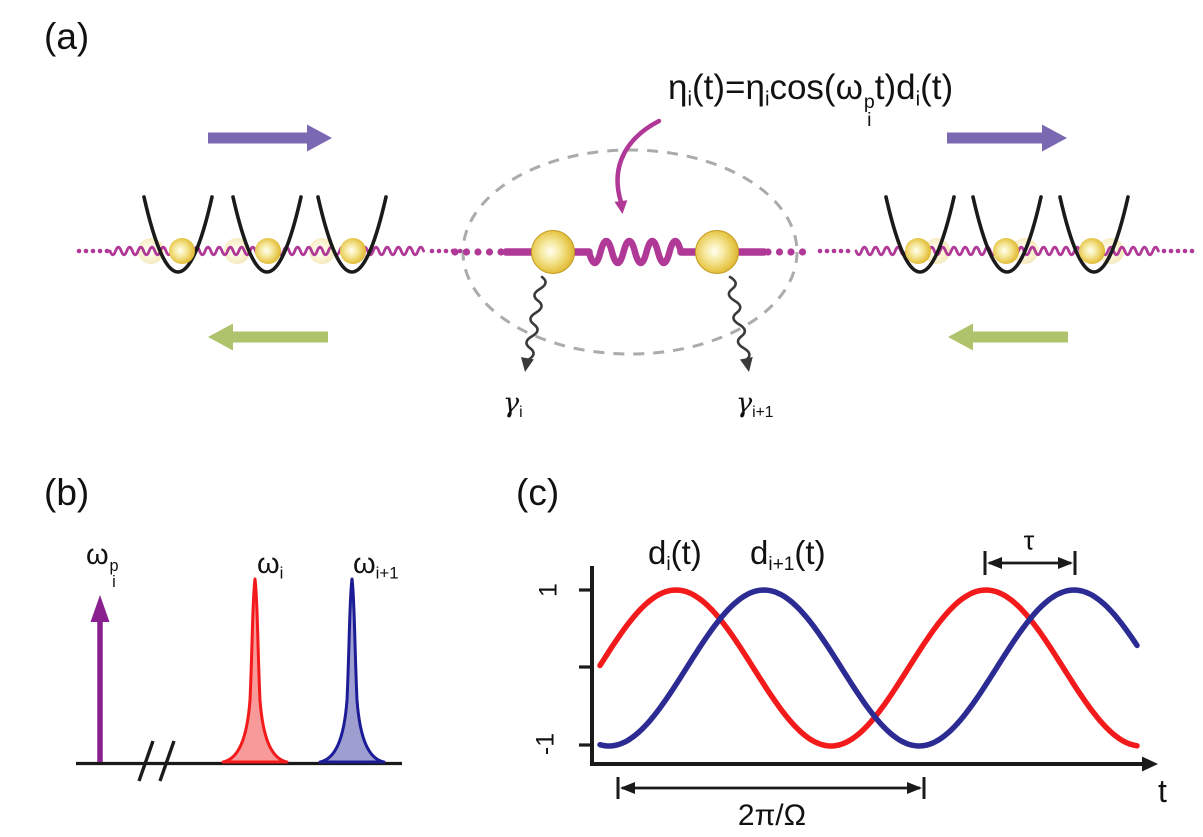 The image size is (1203, 837). I want to click on period-label: 2π/Ω, so click(772, 815).